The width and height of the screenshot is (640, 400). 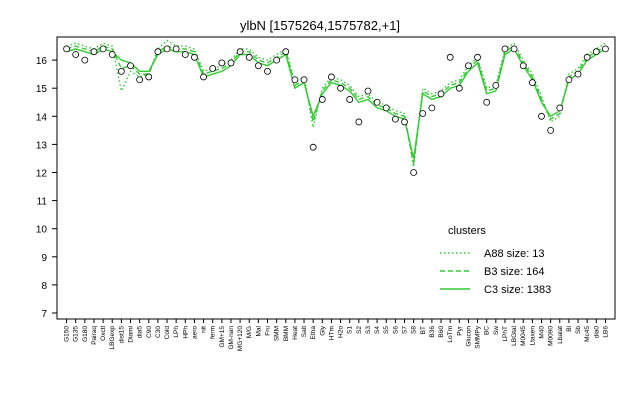 What do you see at coordinates (94, 335) in the screenshot?
I see `x-tick-label: Pairaq` at bounding box center [94, 335].